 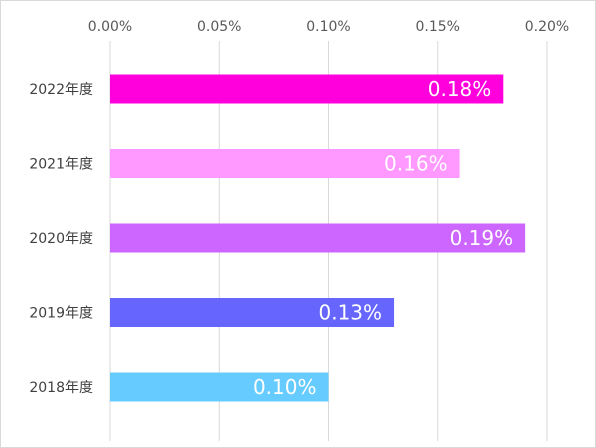 I want to click on data-label: 0.19%, so click(x=482, y=238).